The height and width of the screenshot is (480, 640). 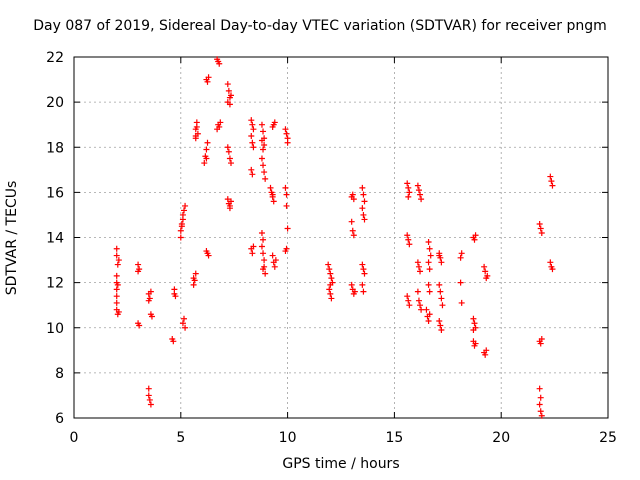 I want to click on x-tick-label: 10, so click(x=288, y=438).